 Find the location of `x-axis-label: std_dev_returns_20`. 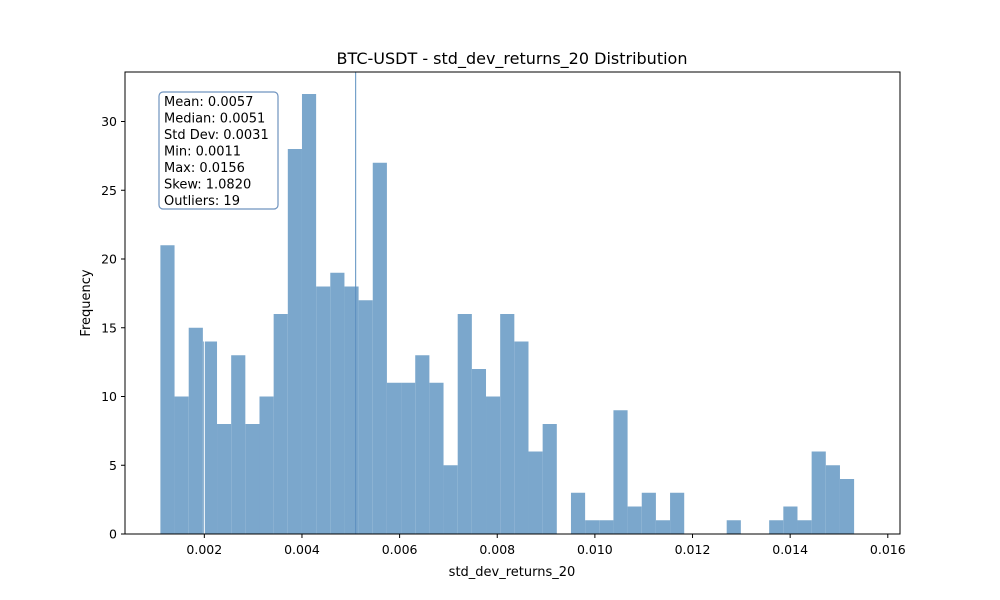

x-axis-label: std_dev_returns_20 is located at coordinates (512, 572).